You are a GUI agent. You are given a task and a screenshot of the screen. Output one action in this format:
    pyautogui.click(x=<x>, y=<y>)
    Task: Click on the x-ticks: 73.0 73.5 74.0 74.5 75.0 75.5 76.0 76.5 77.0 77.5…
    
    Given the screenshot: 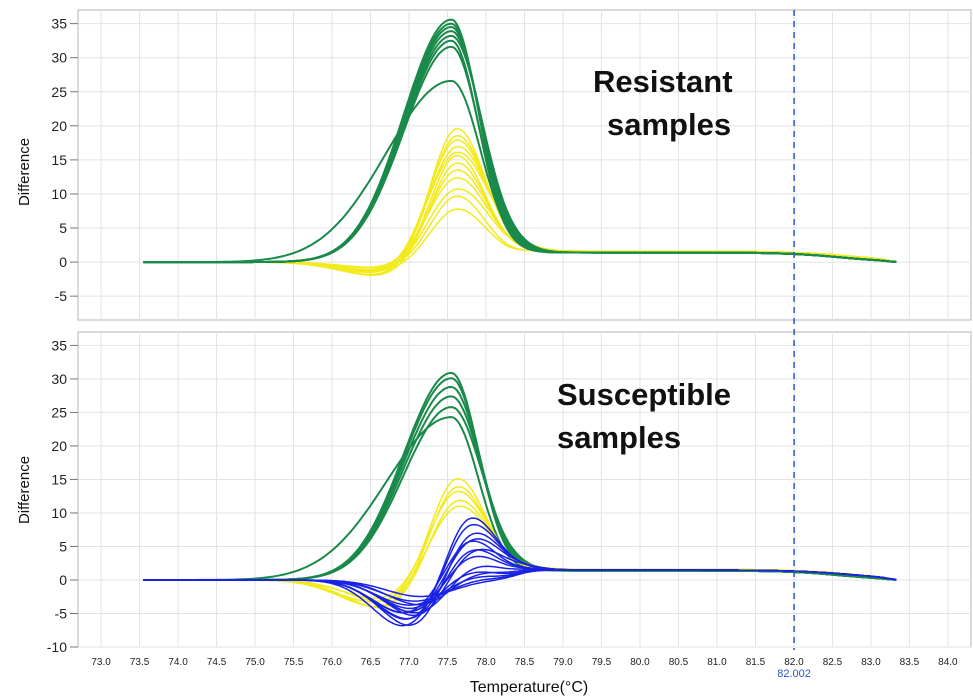 What is the action you would take?
    pyautogui.click(x=524, y=662)
    